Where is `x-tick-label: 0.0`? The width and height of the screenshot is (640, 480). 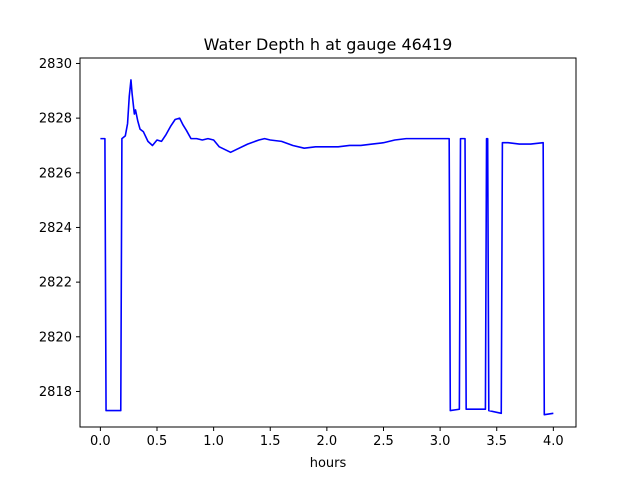 x-tick-label: 0.0 is located at coordinates (100, 441).